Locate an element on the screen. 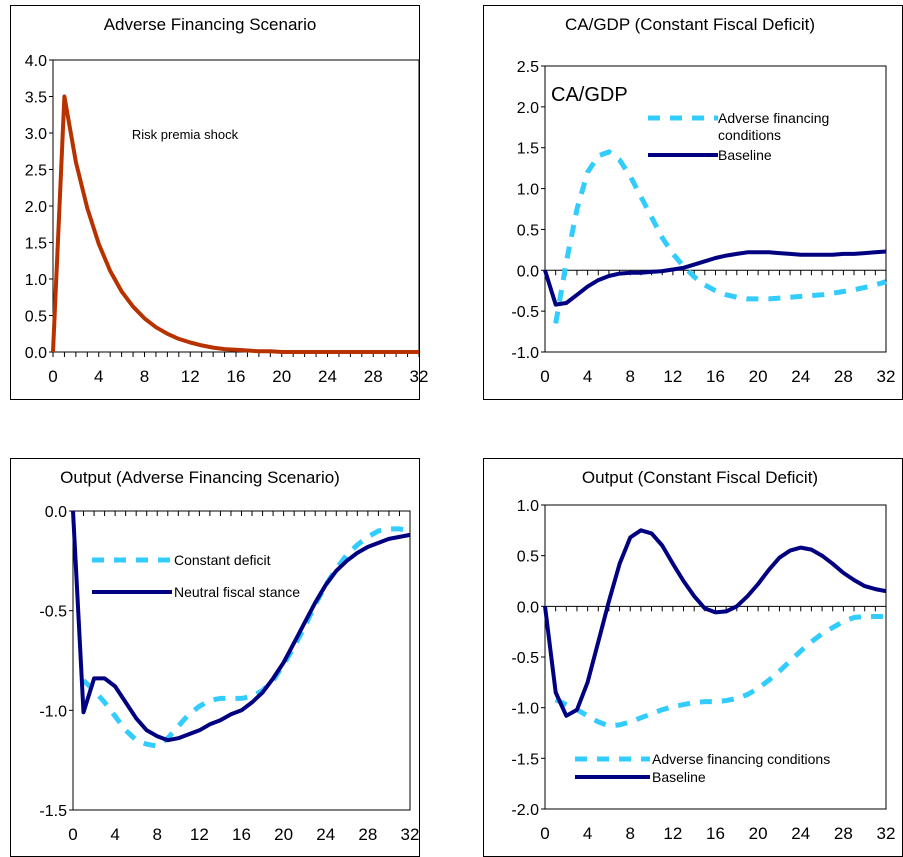 The height and width of the screenshot is (857, 903). y-tick-label: 4.0 is located at coordinates (36, 61).